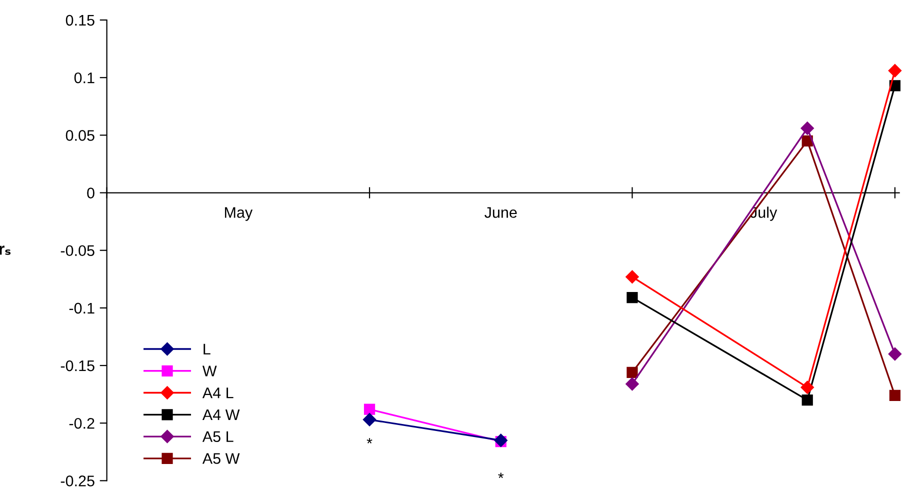 The height and width of the screenshot is (488, 913). What do you see at coordinates (218, 393) in the screenshot?
I see `legend-label: A4 L` at bounding box center [218, 393].